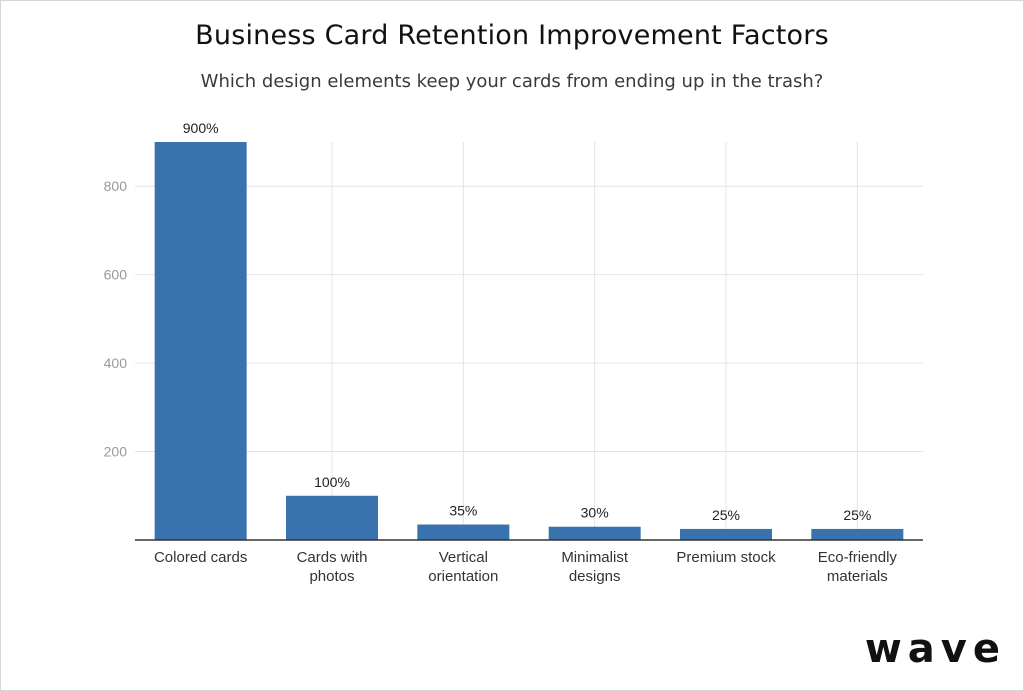  Describe the element at coordinates (116, 452) in the screenshot. I see `y-tick-label: 200` at that location.